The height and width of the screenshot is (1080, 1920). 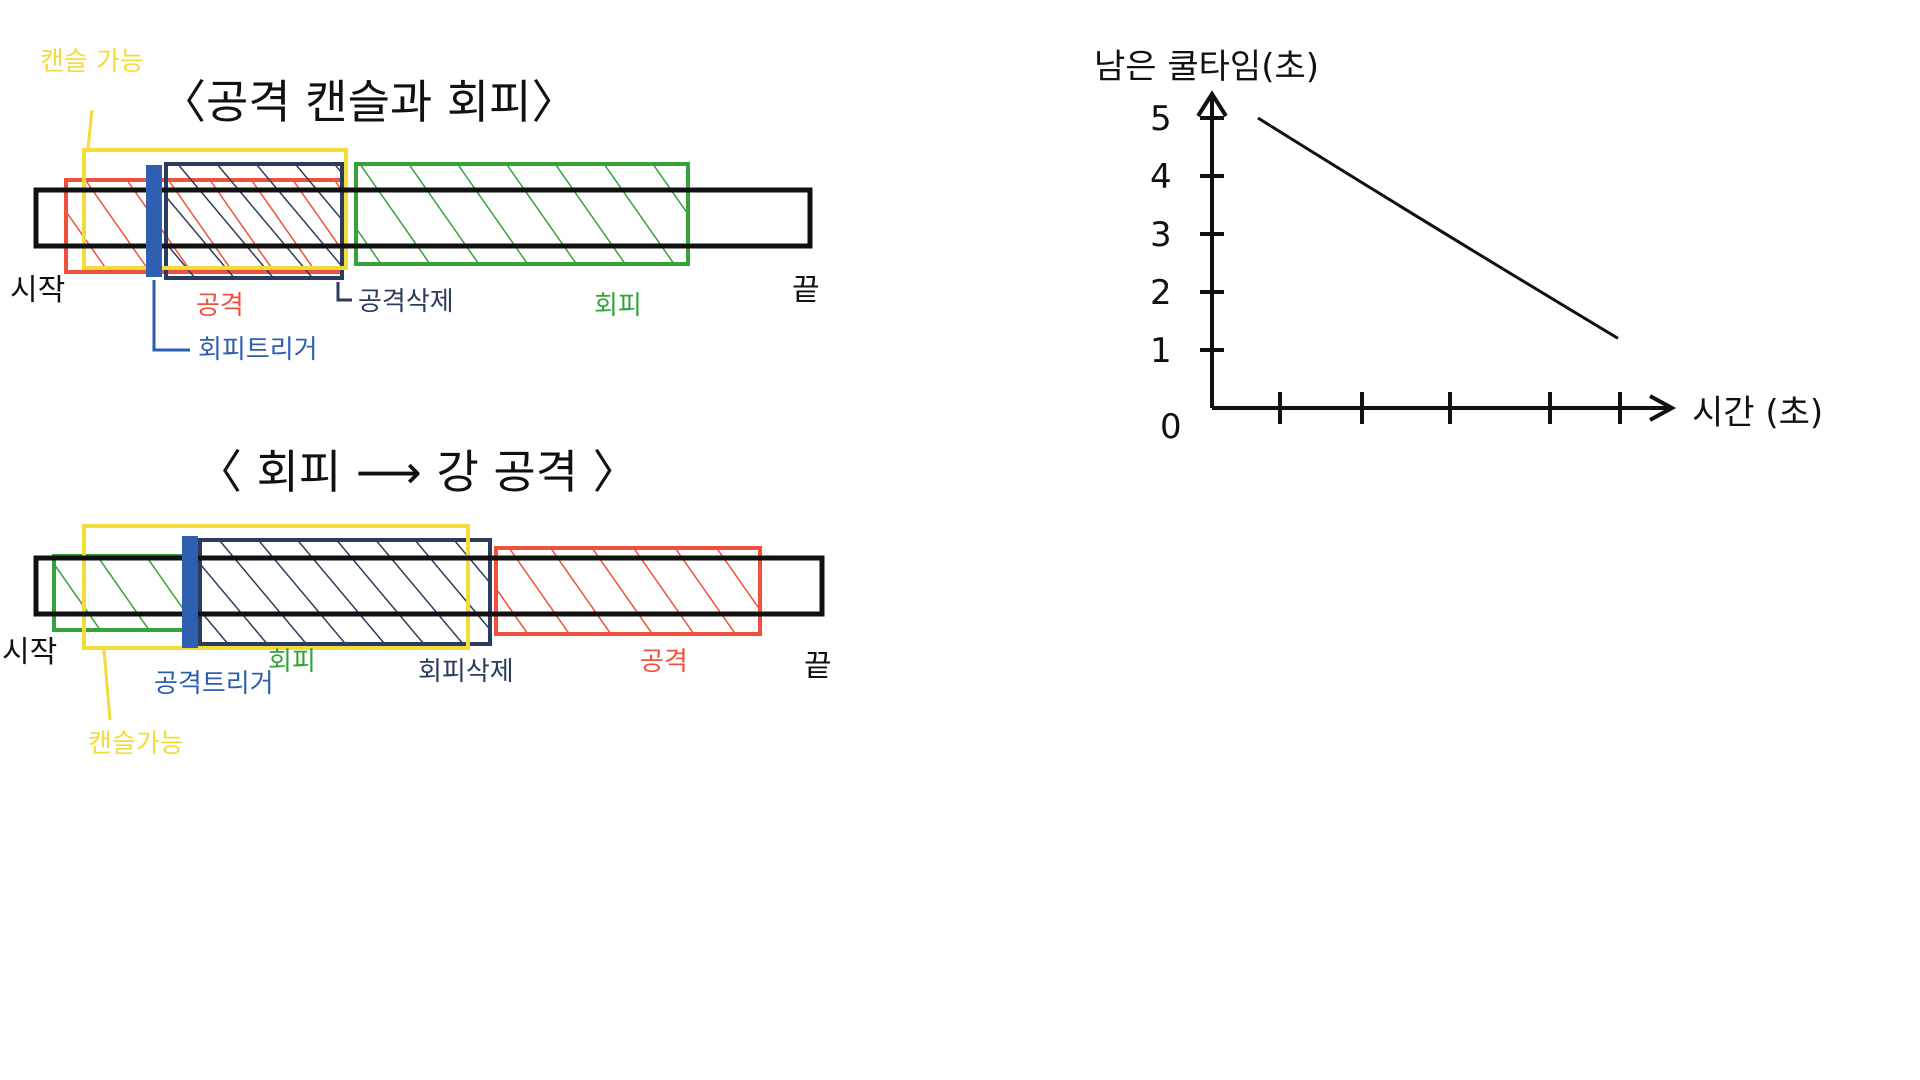 What do you see at coordinates (29, 652) in the screenshot?
I see `diagram2-start-label: 시작` at bounding box center [29, 652].